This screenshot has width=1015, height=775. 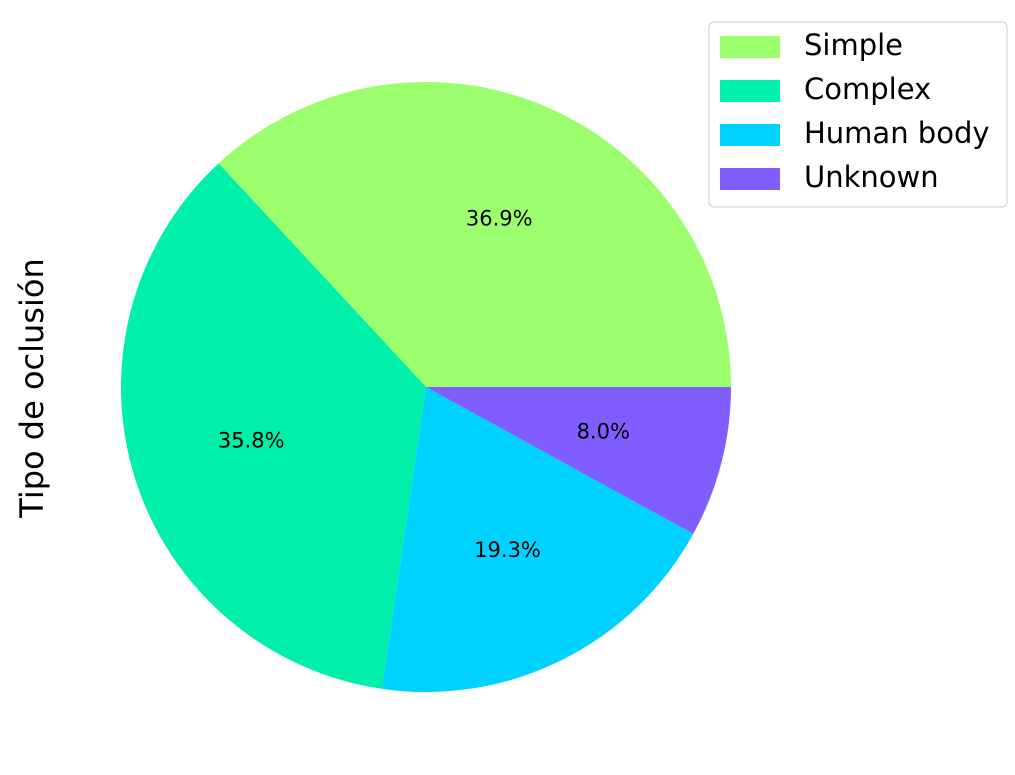 What do you see at coordinates (855, 111) in the screenshot?
I see `legend-entries: Simple Complex Human body Unknown` at bounding box center [855, 111].